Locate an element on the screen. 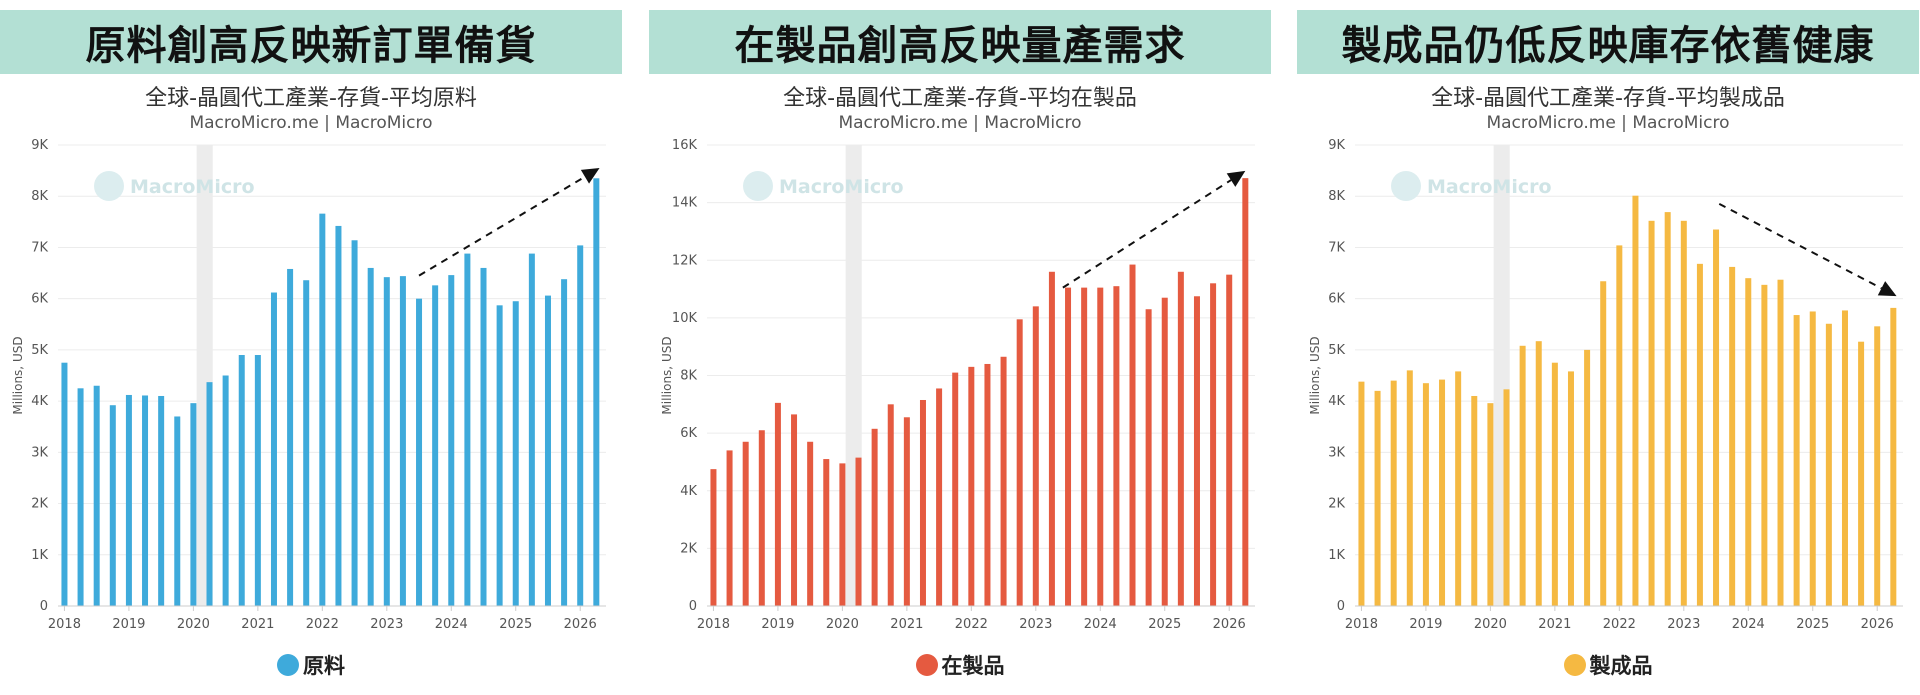  y-tick-label: 14K is located at coordinates (685, 203).